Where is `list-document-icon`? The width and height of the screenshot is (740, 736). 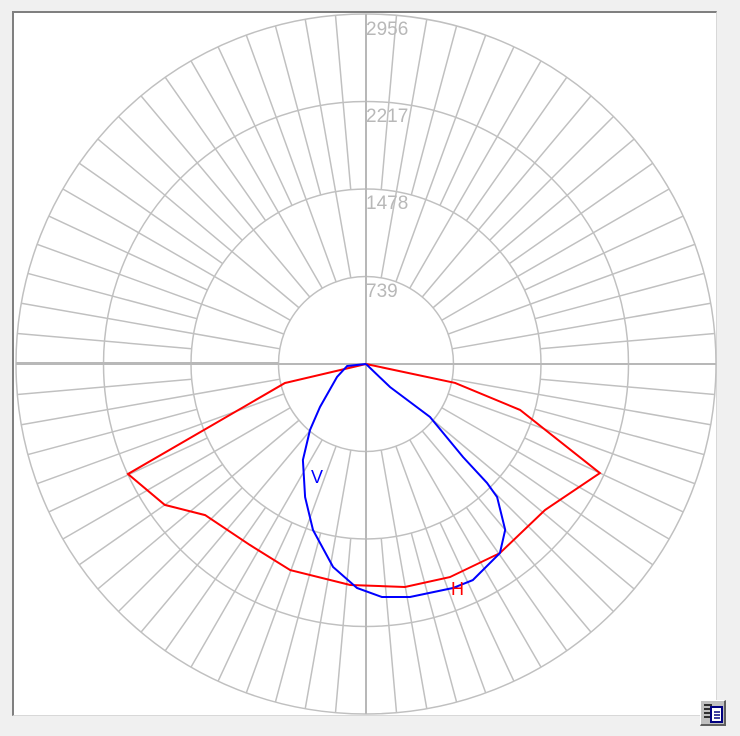 list-document-icon is located at coordinates (713, 713).